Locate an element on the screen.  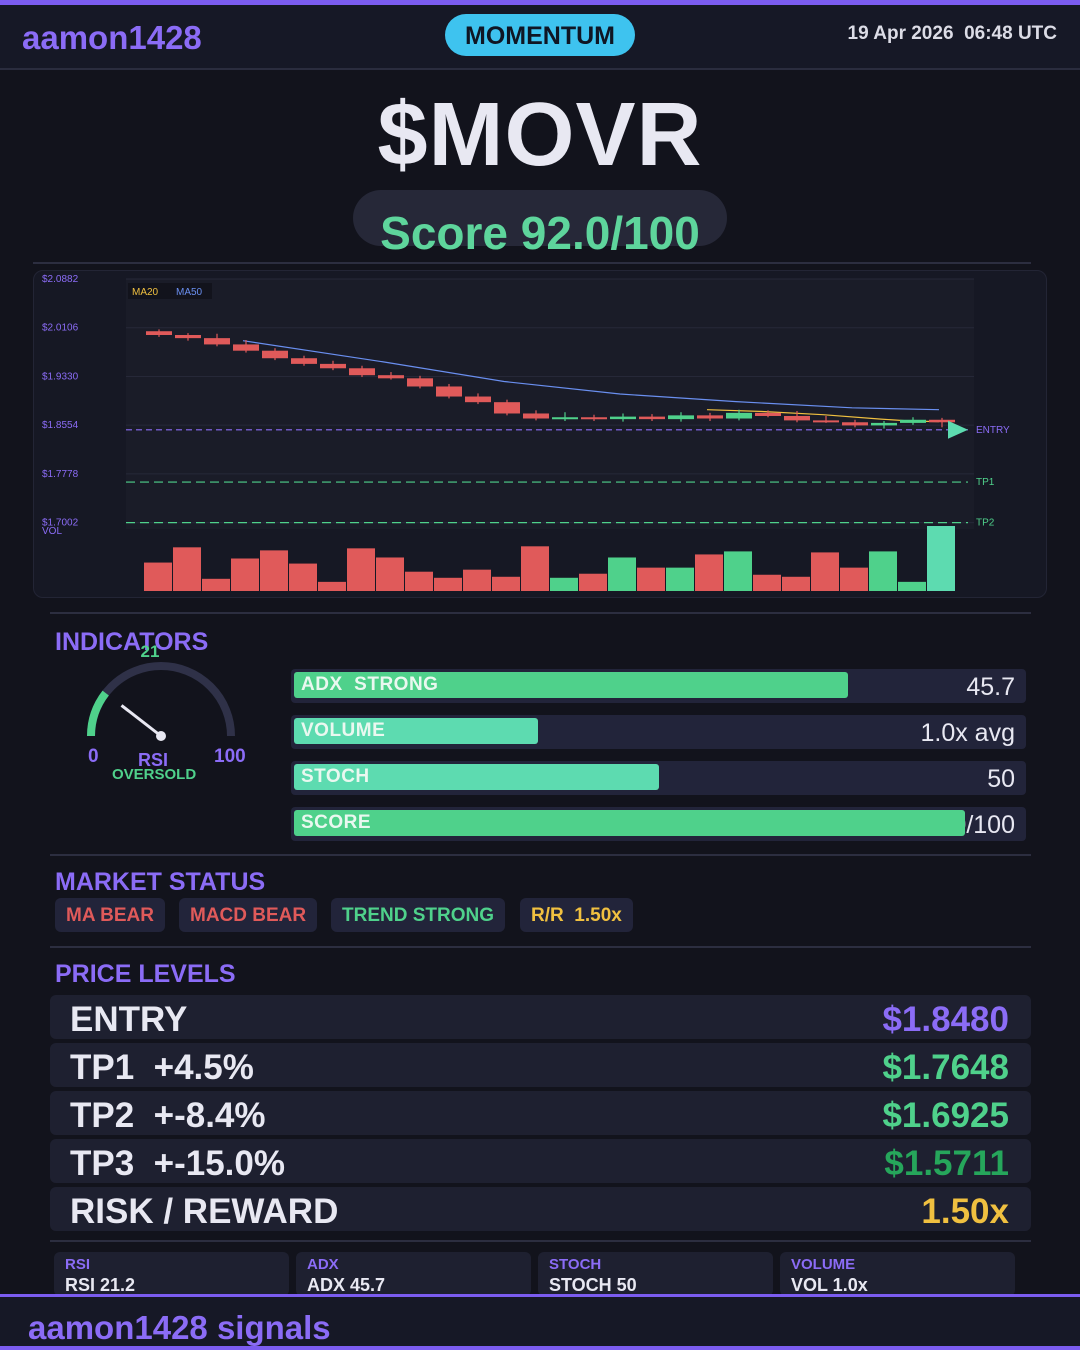
status-badge-rr: R/R 1.50x is located at coordinates (576, 915).